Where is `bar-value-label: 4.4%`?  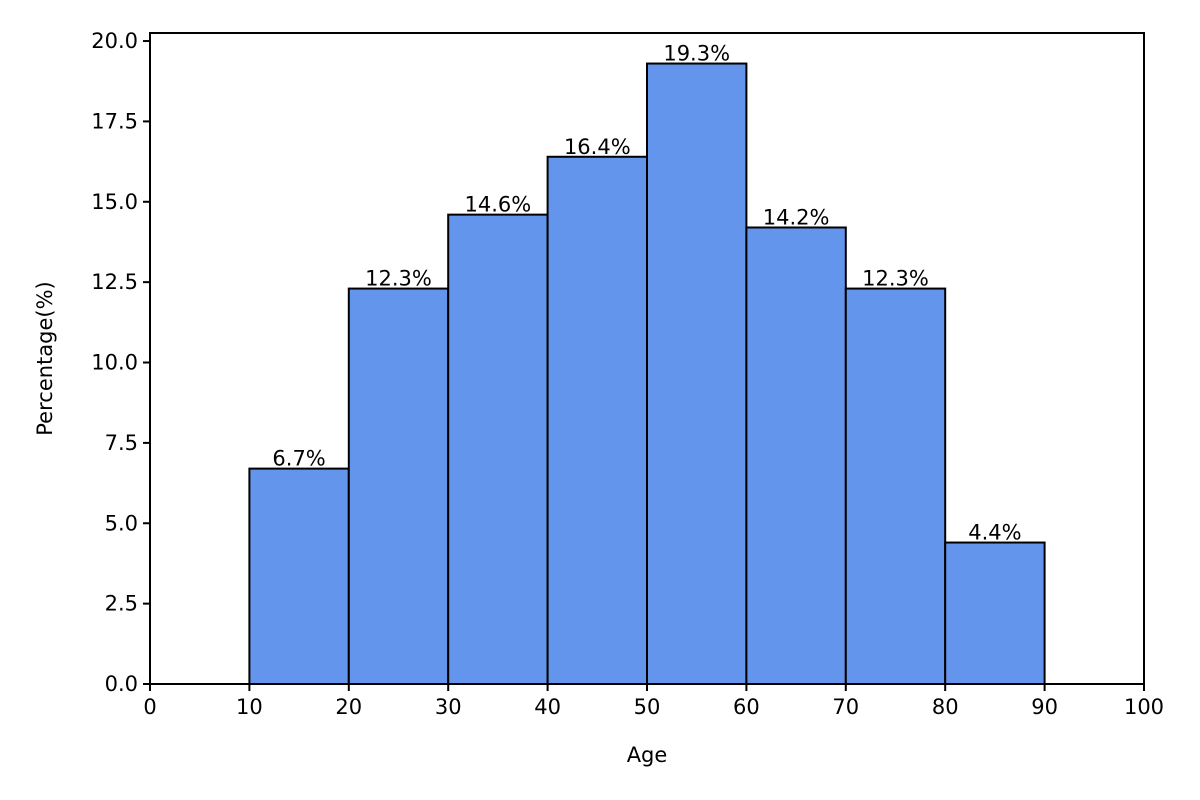
bar-value-label: 4.4% is located at coordinates (994, 533).